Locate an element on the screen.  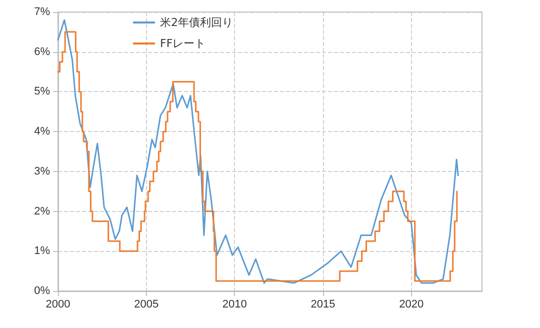
y-tick-label: 2% is located at coordinates (42, 211).